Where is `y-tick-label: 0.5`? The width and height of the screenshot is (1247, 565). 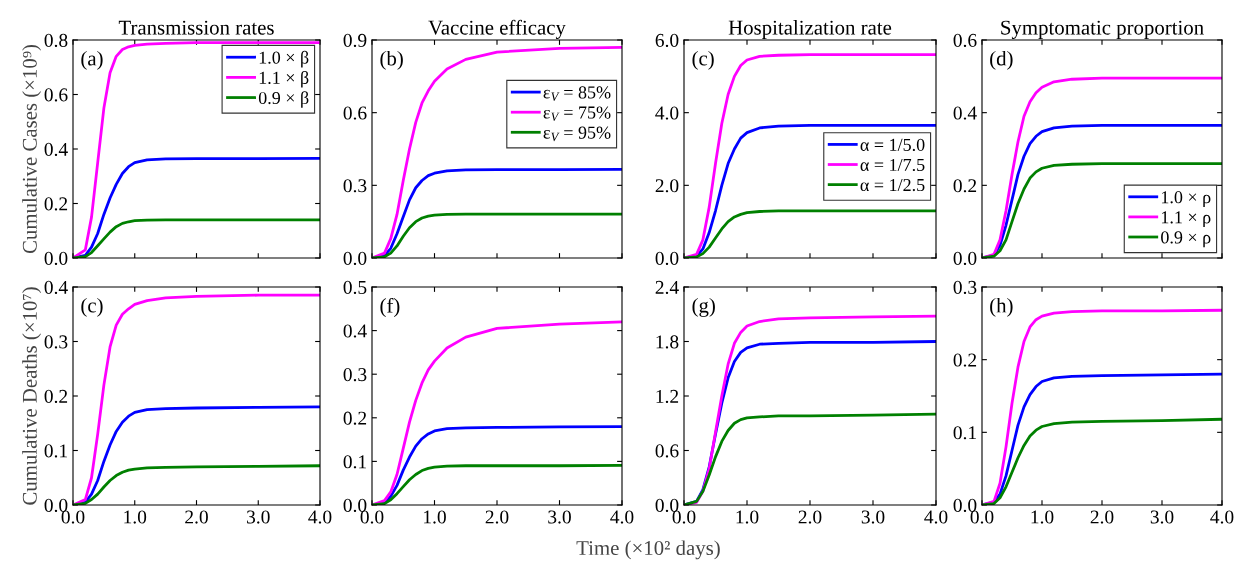 y-tick-label: 0.5 is located at coordinates (355, 287).